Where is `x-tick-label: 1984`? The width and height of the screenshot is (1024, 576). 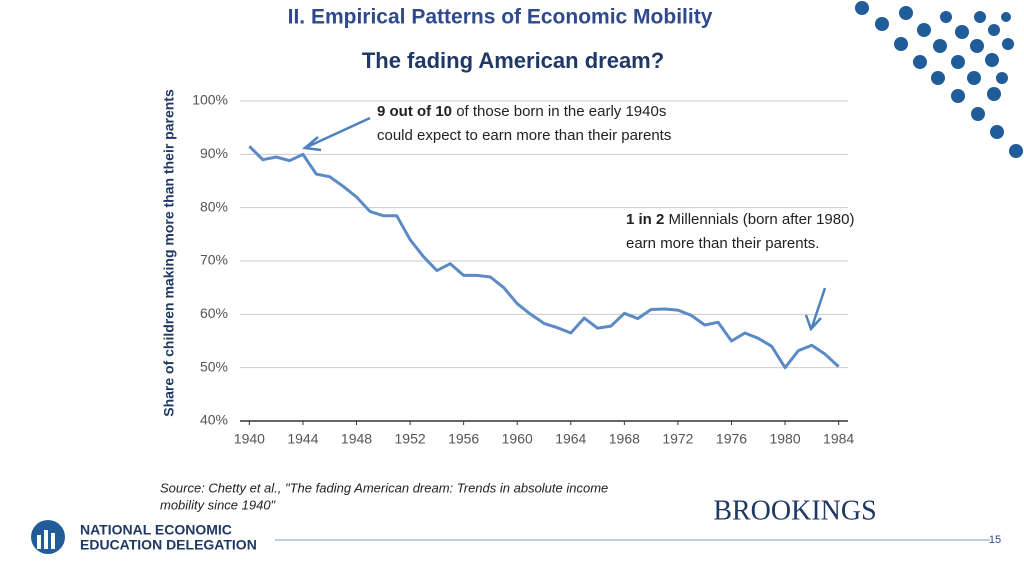
x-tick-label: 1984 is located at coordinates (838, 439).